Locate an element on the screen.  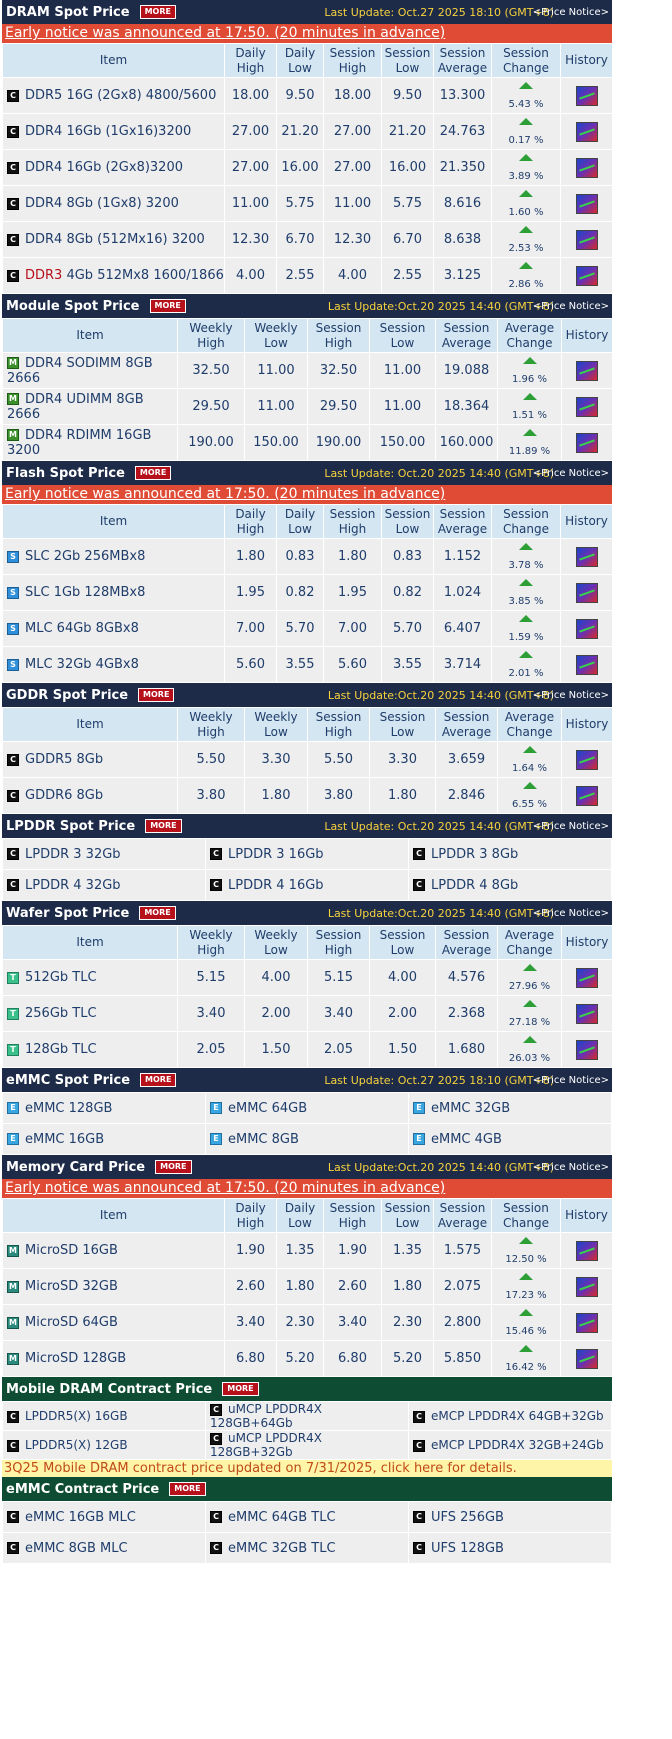
product-link: eMMC 4GB is located at coordinates (466, 1139).